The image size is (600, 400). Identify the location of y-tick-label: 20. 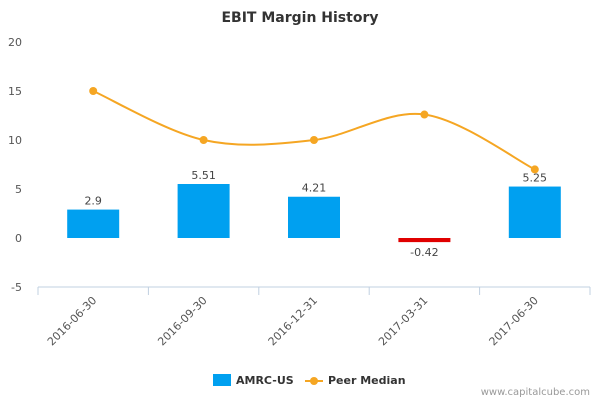
(15, 42).